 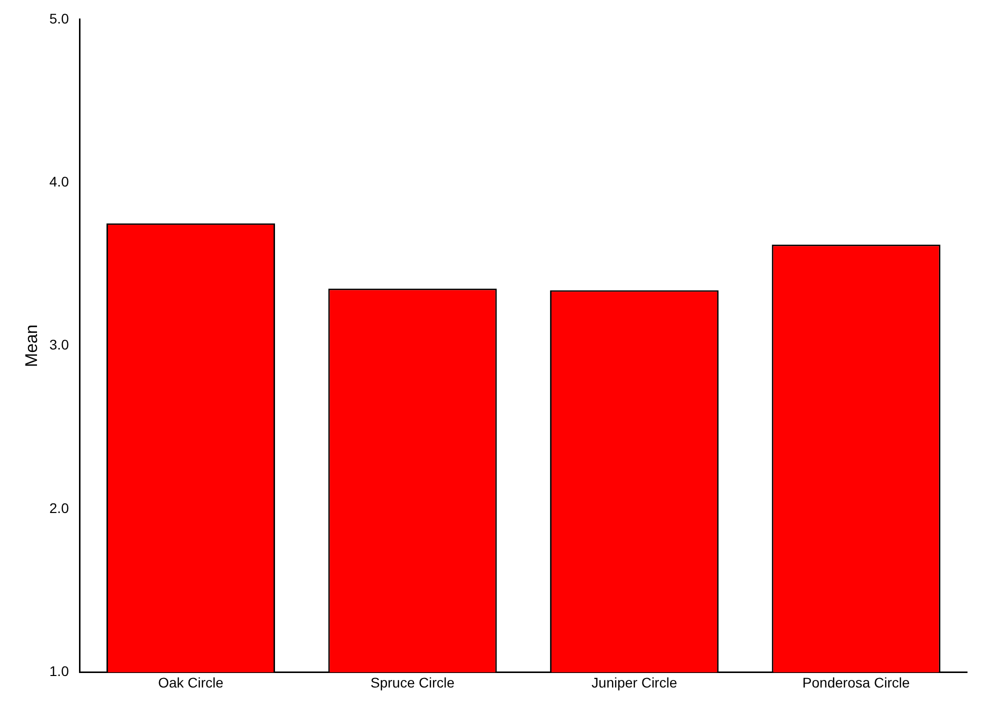 What do you see at coordinates (412, 682) in the screenshot?
I see `x-tick-label: Spruce Circle` at bounding box center [412, 682].